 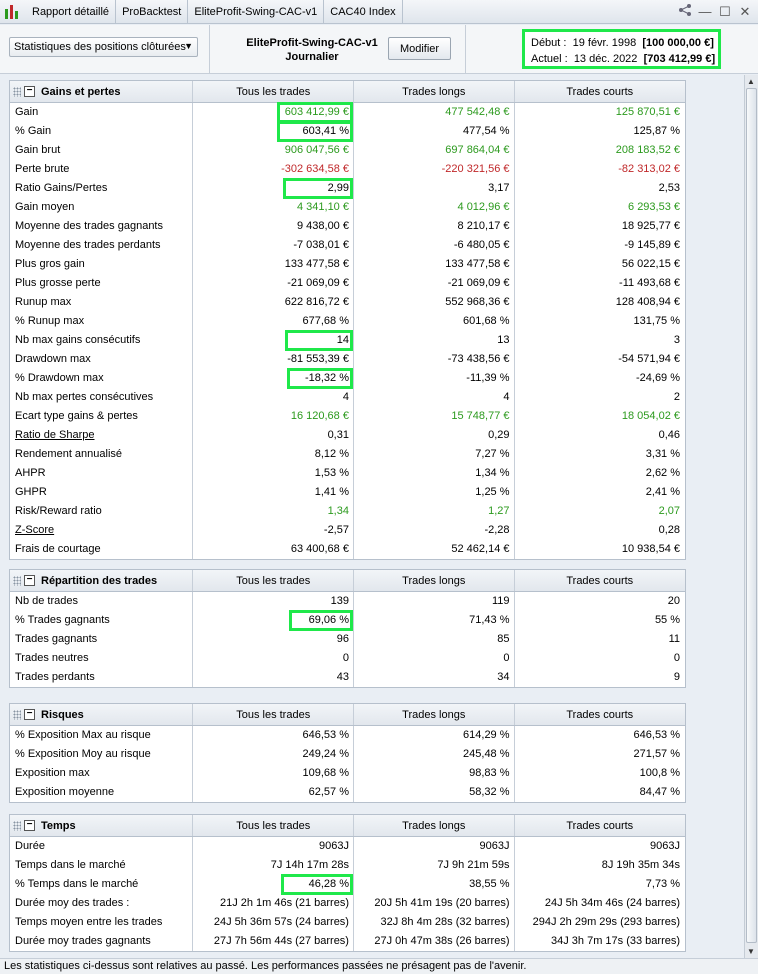 I want to click on scroll-down-icon: ▼, so click(x=751, y=951).